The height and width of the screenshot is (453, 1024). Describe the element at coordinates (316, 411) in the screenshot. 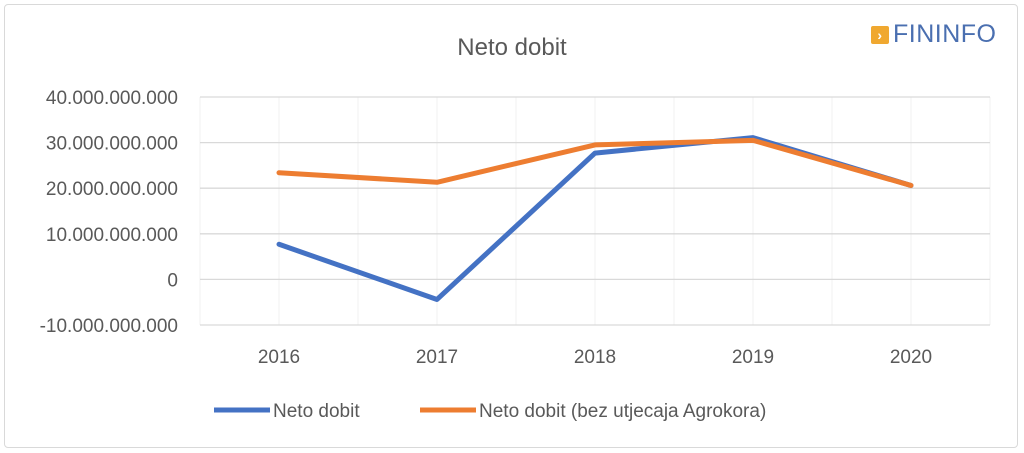

I see `legend-label-1: Neto dobit` at that location.